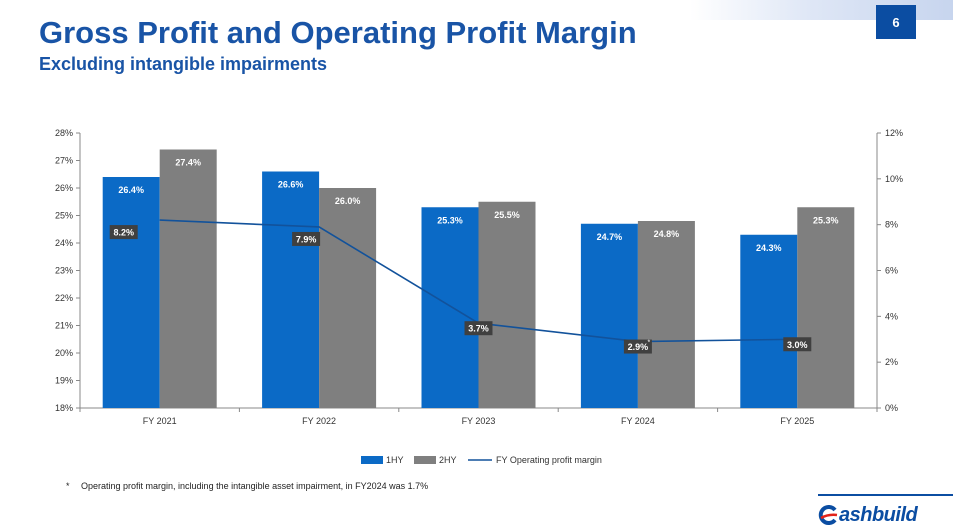 The width and height of the screenshot is (953, 529). I want to click on legend-1hy-swatch, so click(372, 460).